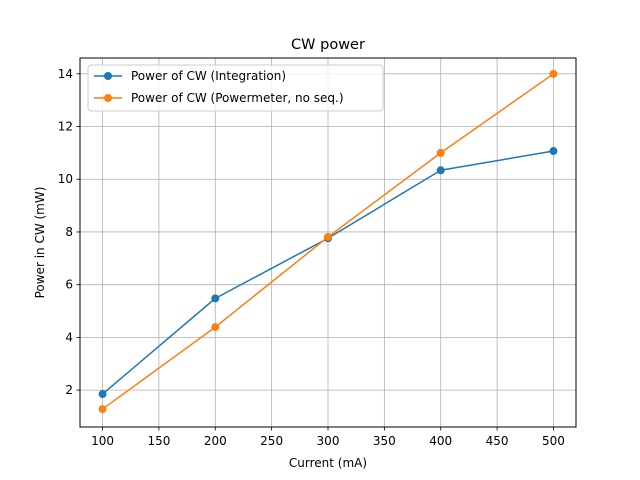  Describe the element at coordinates (65, 127) in the screenshot. I see `y-tick-label: 12` at that location.